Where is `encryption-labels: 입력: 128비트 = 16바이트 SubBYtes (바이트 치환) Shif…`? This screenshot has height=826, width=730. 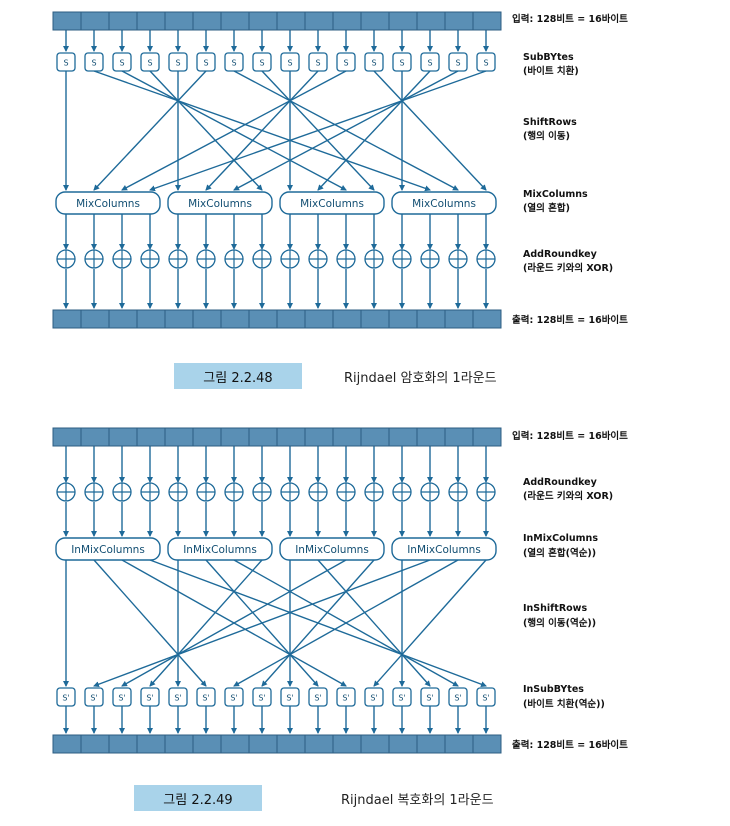 encryption-labels: 입력: 128비트 = 16바이트 SubBYtes (바이트 치환) Shif… is located at coordinates (570, 169).